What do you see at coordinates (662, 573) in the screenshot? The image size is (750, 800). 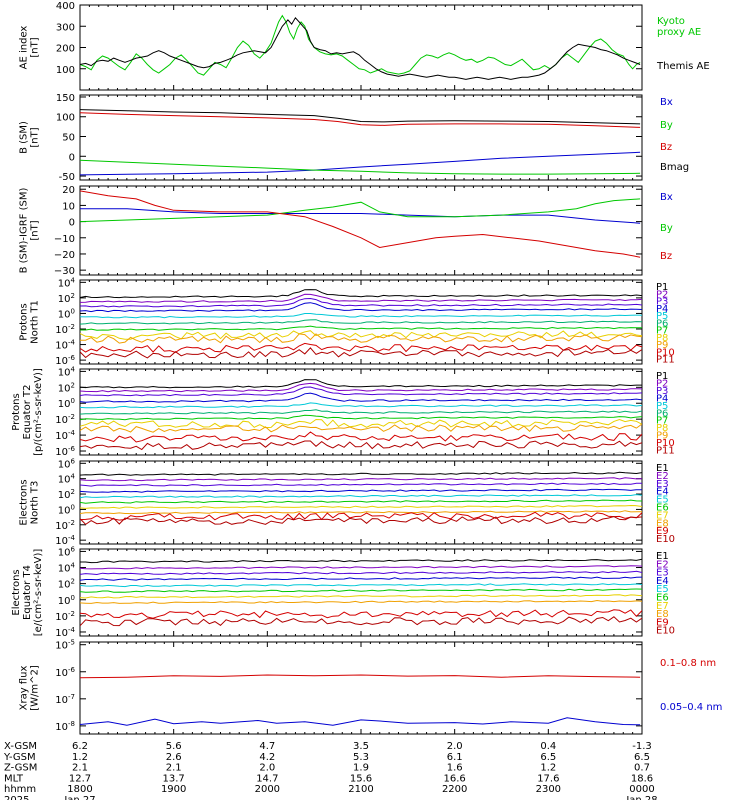 I see `legend-e3: E3` at bounding box center [662, 573].